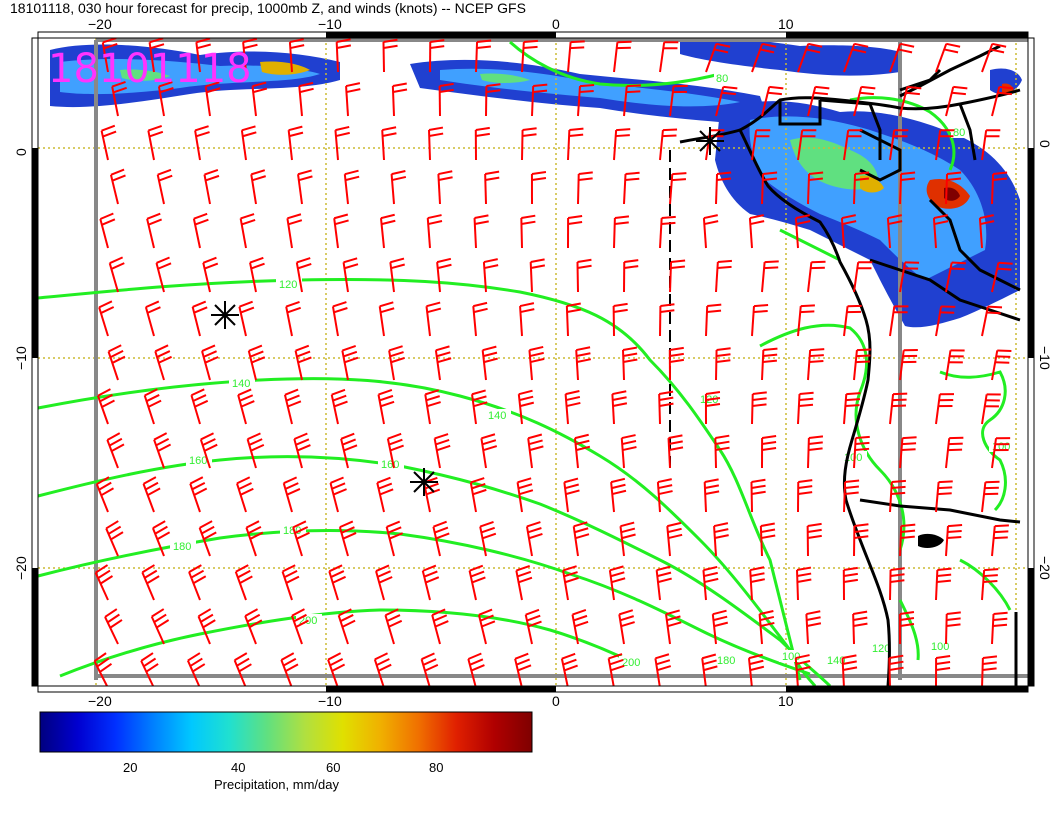  I want to click on contour-label: 180, so click(182, 547).